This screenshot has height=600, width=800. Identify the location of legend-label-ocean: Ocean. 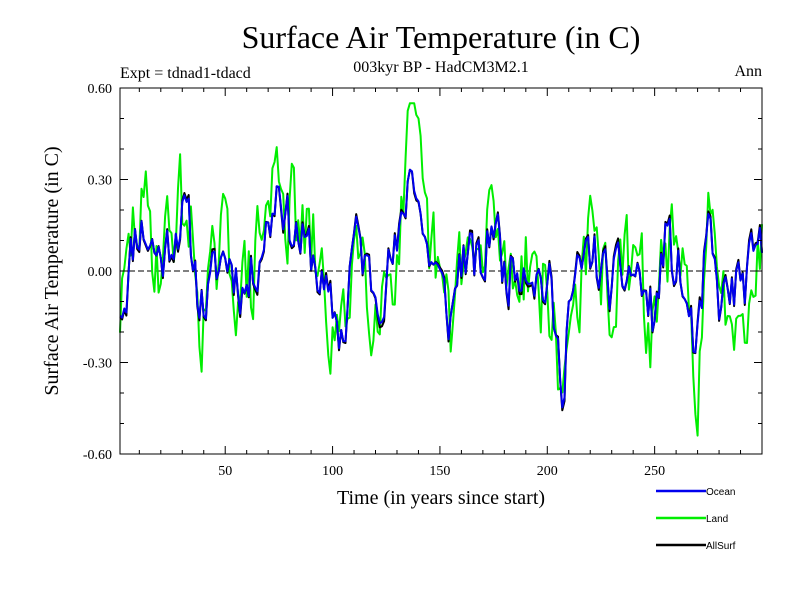
(720, 492).